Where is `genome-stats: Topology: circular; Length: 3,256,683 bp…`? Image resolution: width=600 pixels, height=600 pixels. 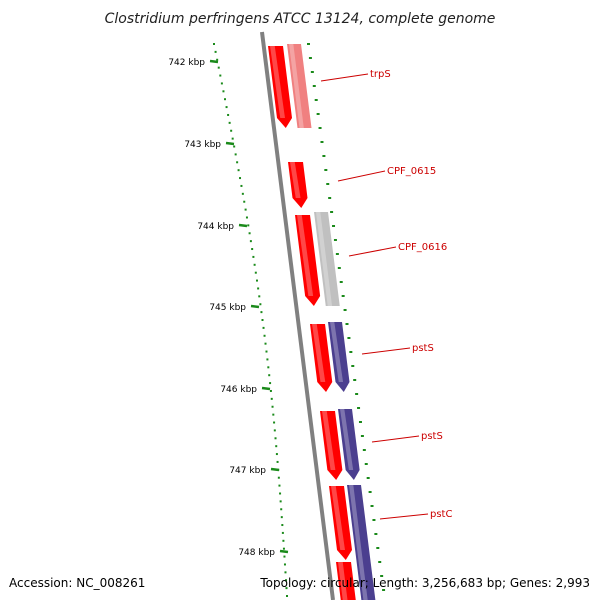
genome-stats: Topology: circular; Length: 3,256,683 bp… is located at coordinates (425, 583).